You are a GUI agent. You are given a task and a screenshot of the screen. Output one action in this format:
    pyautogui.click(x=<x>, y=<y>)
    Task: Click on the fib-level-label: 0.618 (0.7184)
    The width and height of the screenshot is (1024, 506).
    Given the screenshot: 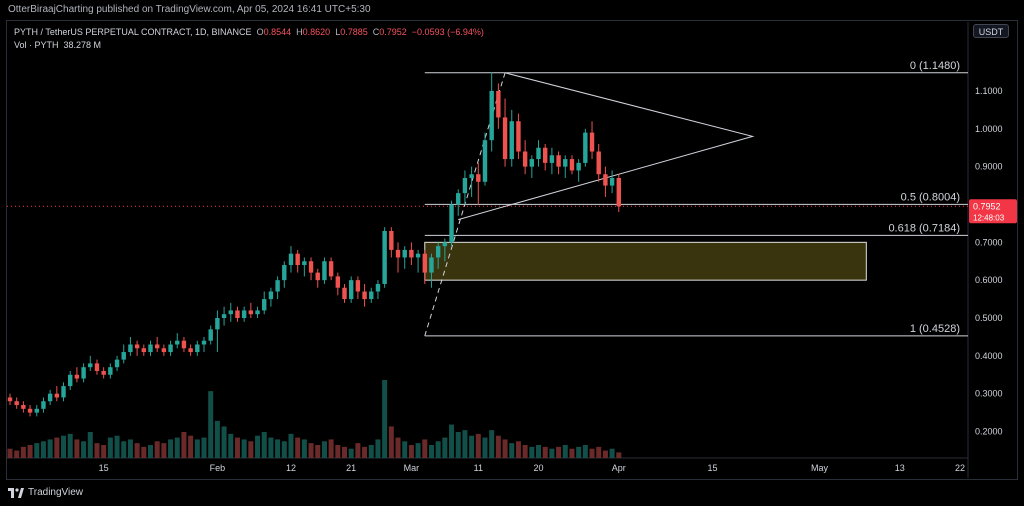 What is the action you would take?
    pyautogui.click(x=924, y=228)
    